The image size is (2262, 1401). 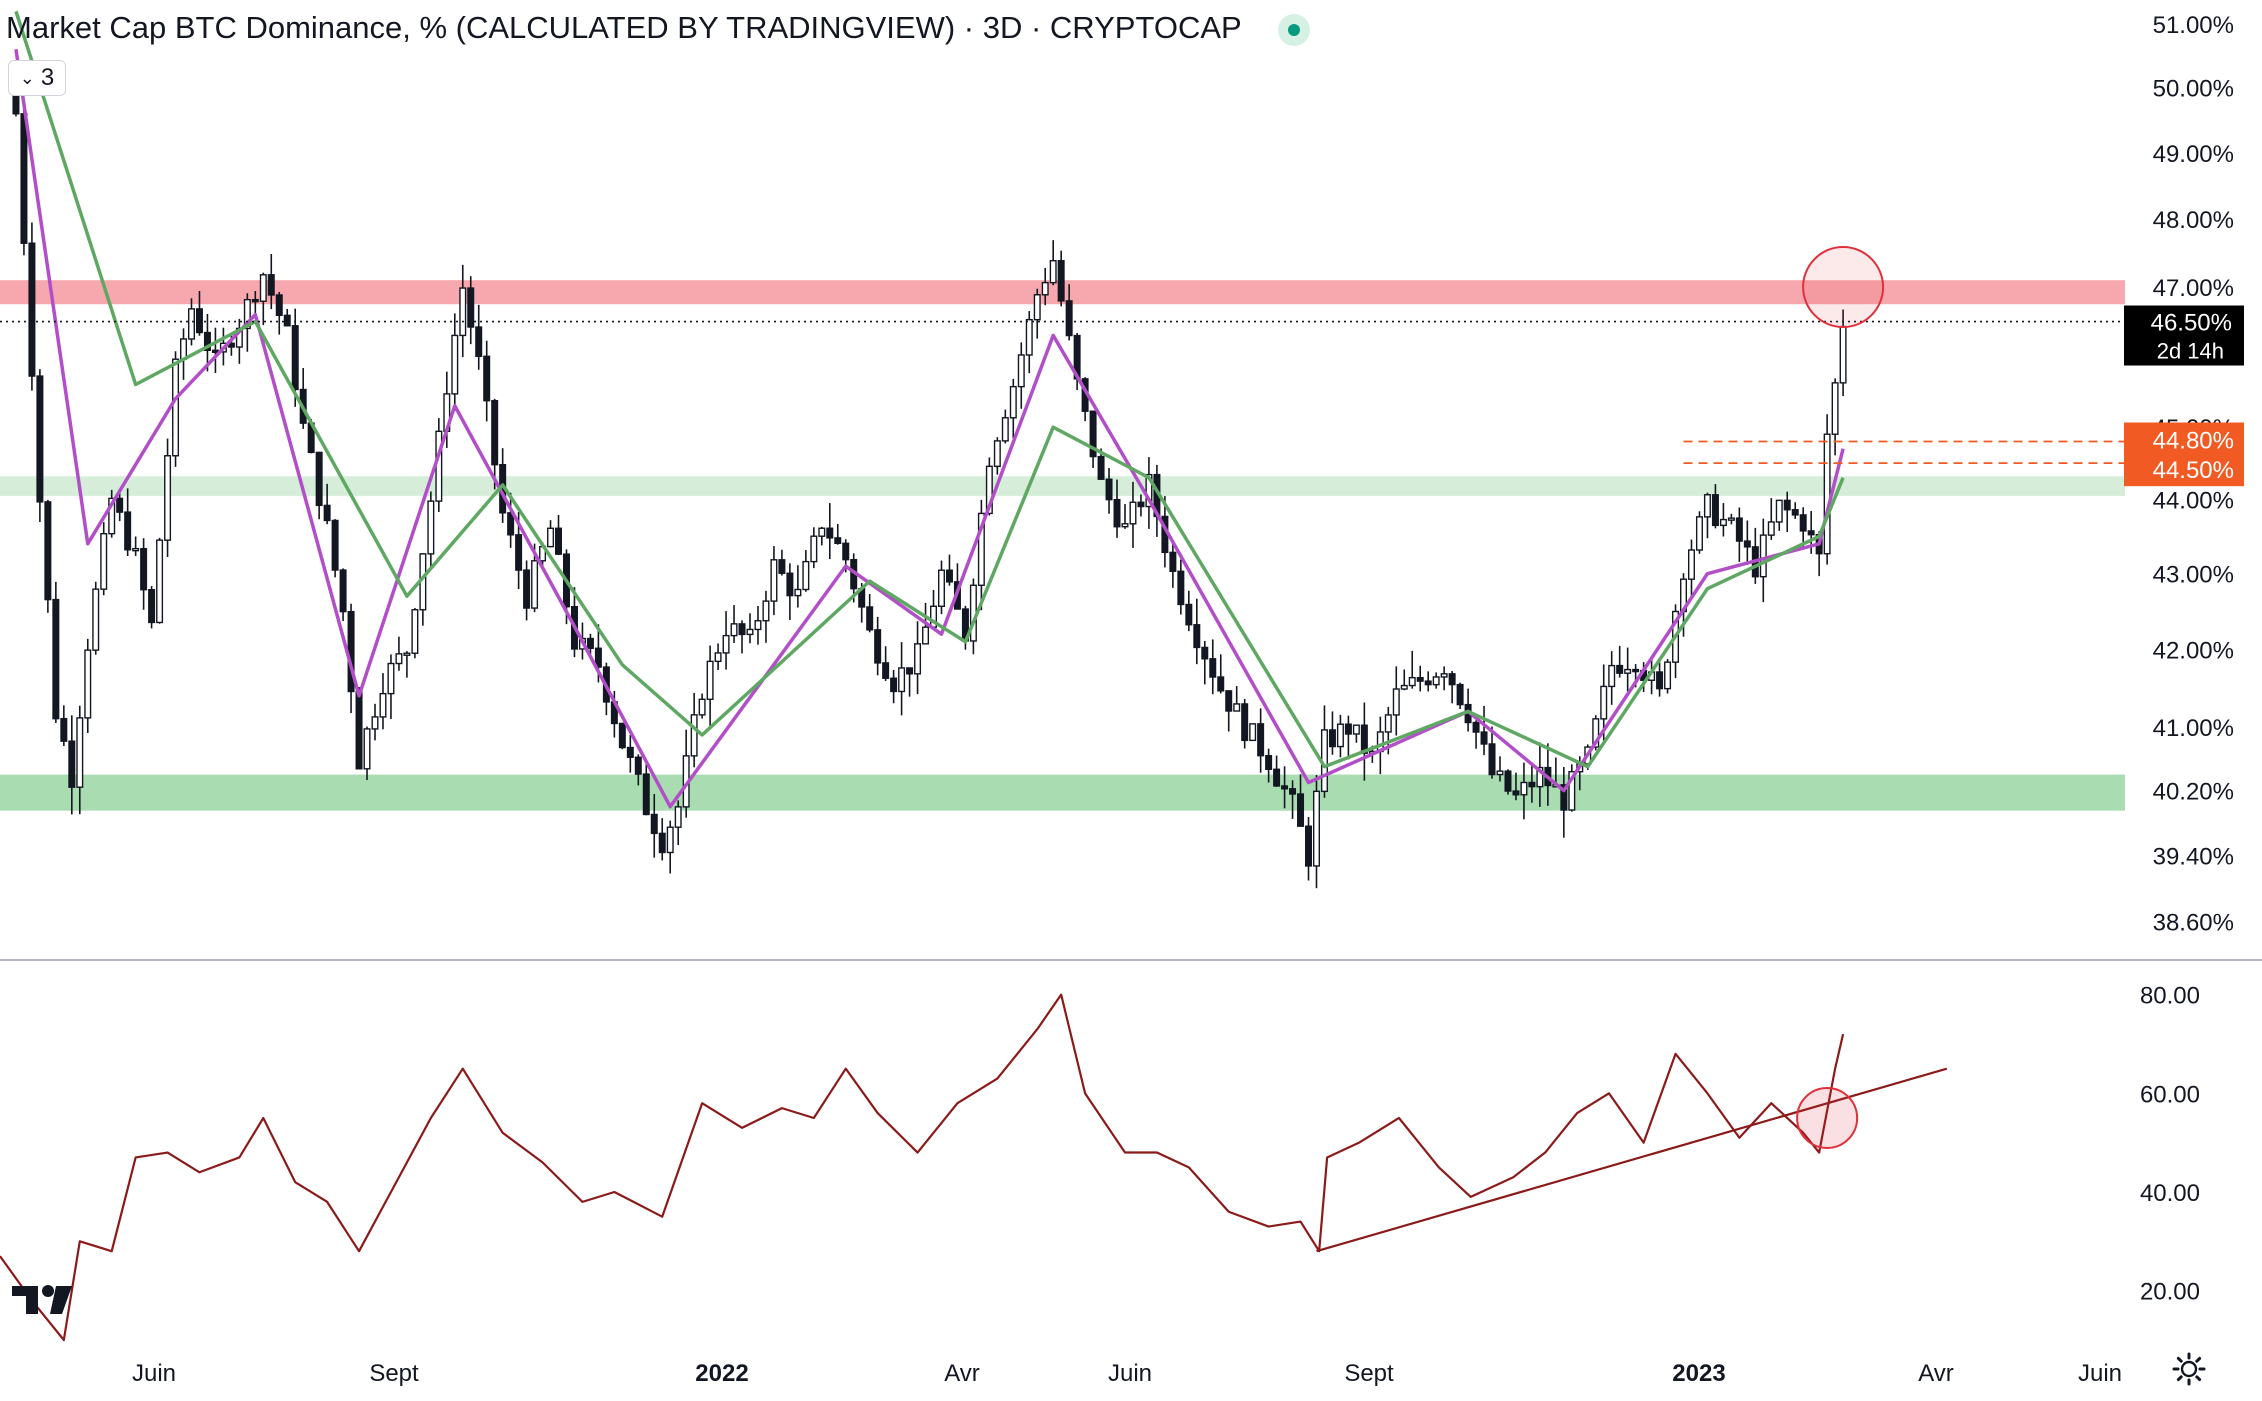 I want to click on price-tick-label: 42.00%, so click(x=2193, y=650).